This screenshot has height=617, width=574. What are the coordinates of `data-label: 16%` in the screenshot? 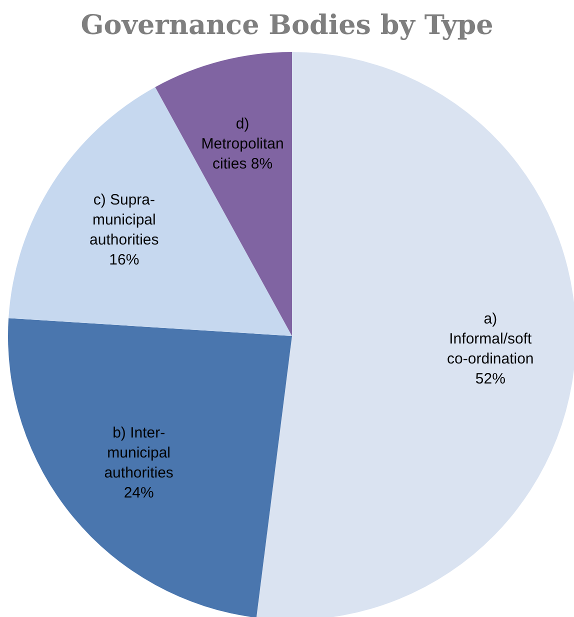 It's located at (124, 259).